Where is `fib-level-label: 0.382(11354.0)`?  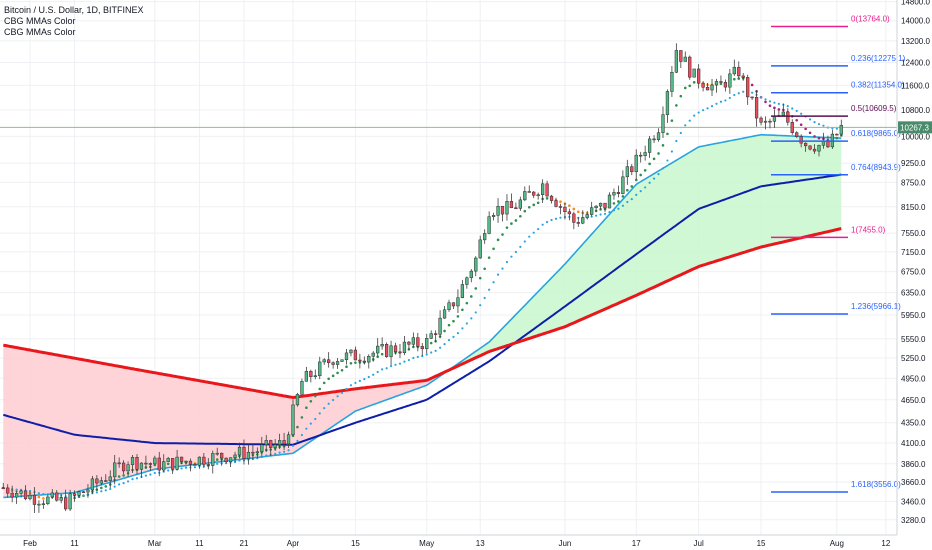 fib-level-label: 0.382(11354.0) is located at coordinates (878, 85).